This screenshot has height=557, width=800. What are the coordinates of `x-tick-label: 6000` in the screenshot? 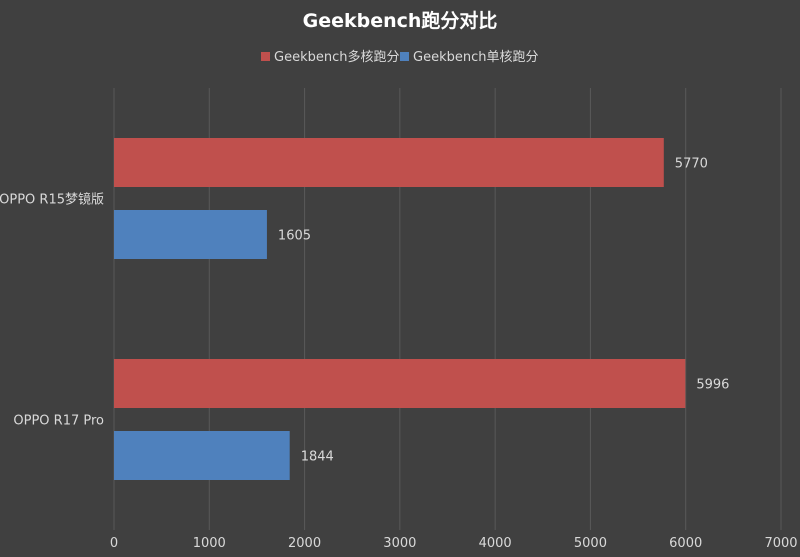 It's located at (685, 543).